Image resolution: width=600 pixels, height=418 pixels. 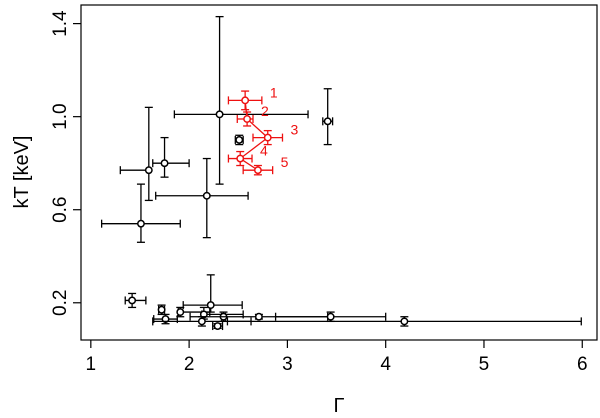 What do you see at coordinates (60, 210) in the screenshot?
I see `y-tick-label: 0.6` at bounding box center [60, 210].